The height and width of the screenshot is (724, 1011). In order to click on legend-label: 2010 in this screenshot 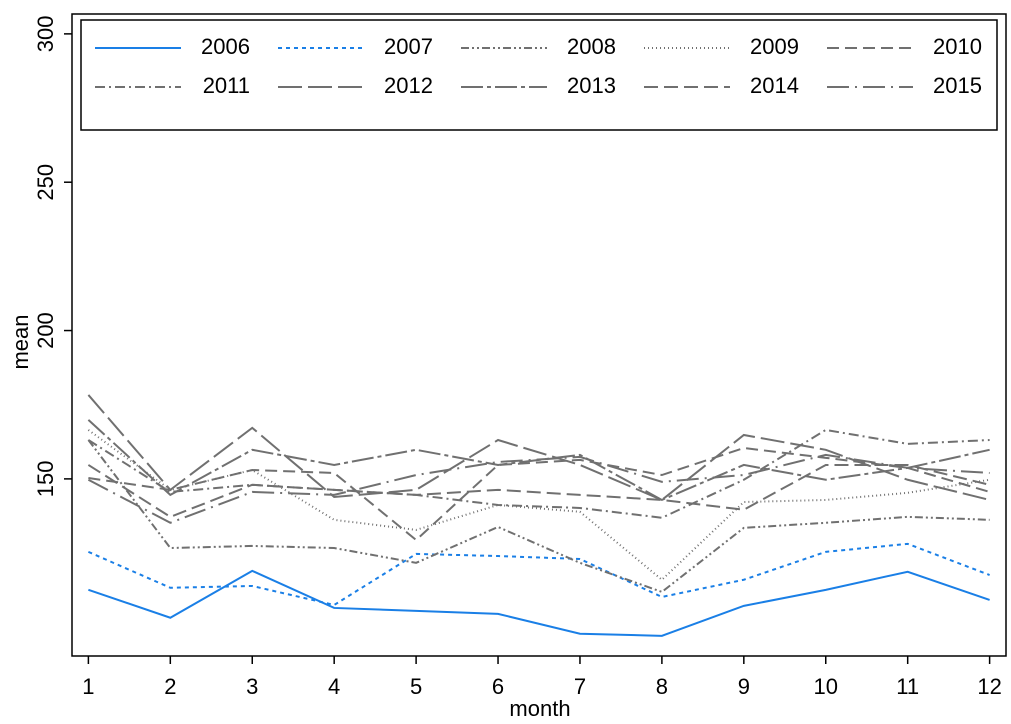, I will do `click(957, 46)`.